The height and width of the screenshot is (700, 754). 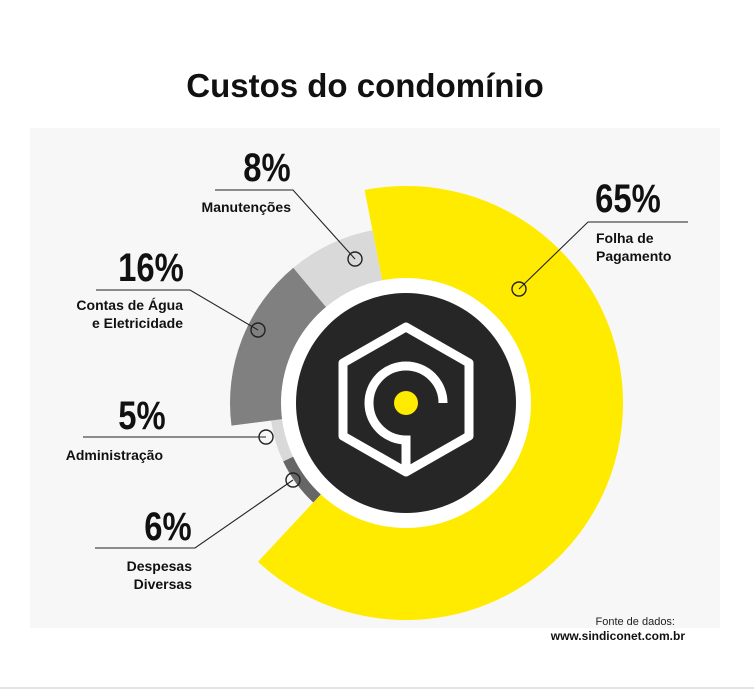 What do you see at coordinates (114, 455) in the screenshot?
I see `category-label-admin: Administração` at bounding box center [114, 455].